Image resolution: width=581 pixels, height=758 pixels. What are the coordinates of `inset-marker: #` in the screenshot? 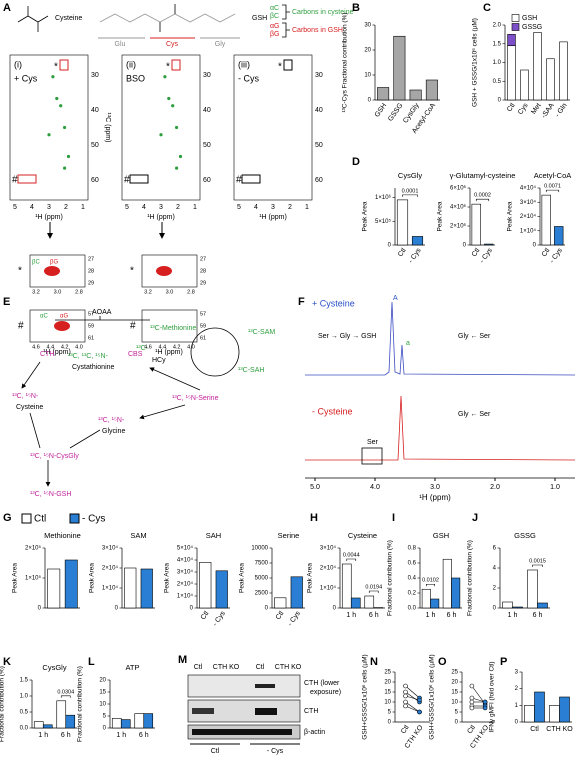 It's located at (133, 326).